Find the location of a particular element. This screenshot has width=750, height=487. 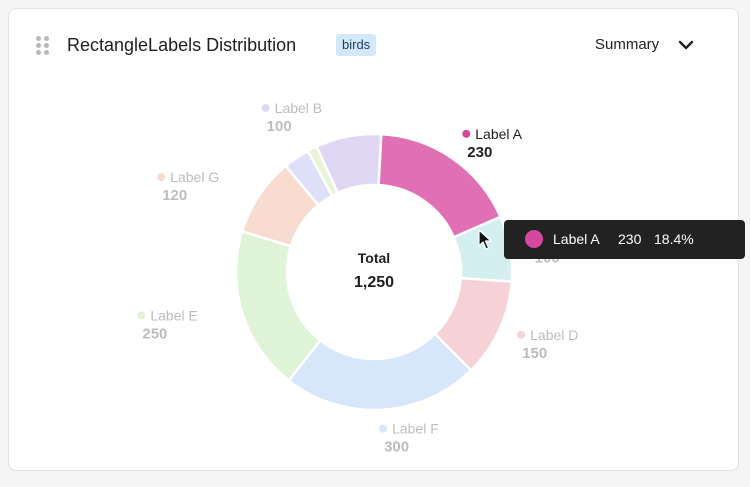

tooltip-color-swatch is located at coordinates (534, 239).